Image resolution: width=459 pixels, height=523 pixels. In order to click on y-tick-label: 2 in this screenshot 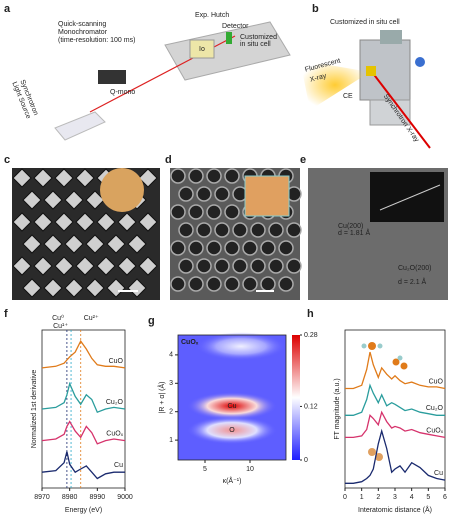, I will do `click(171, 412)`.